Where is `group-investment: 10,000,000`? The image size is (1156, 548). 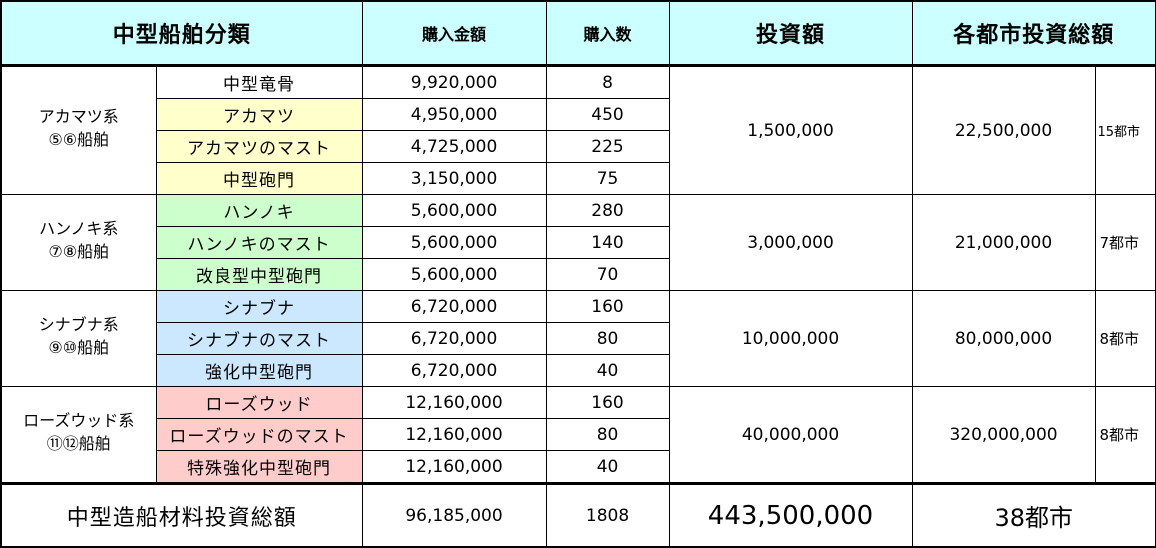
group-investment: 10,000,000 is located at coordinates (790, 338).